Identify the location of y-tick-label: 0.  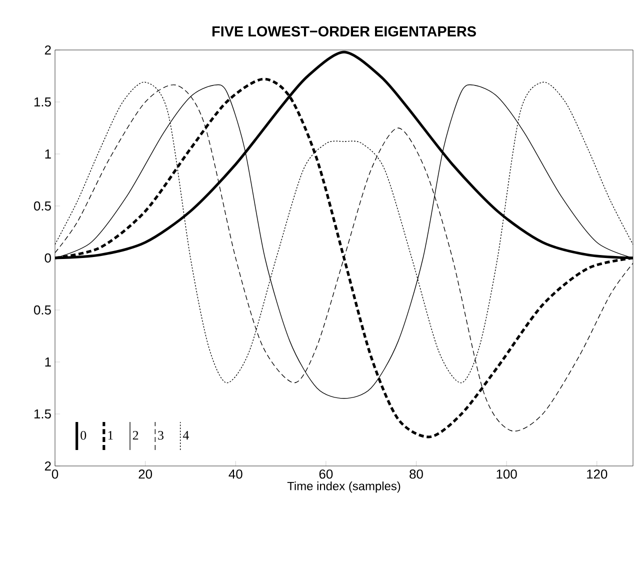
(47, 258).